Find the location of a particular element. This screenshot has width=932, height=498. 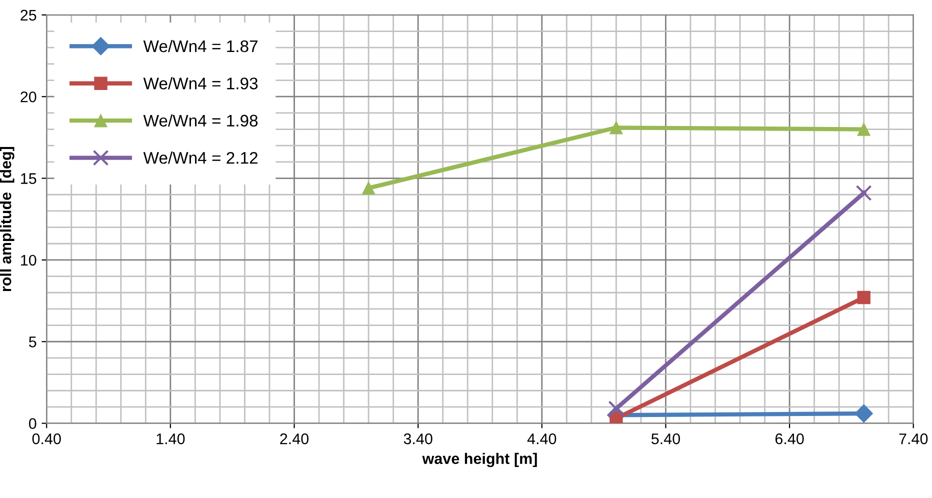

y-tick-label: 20 is located at coordinates (28, 96).